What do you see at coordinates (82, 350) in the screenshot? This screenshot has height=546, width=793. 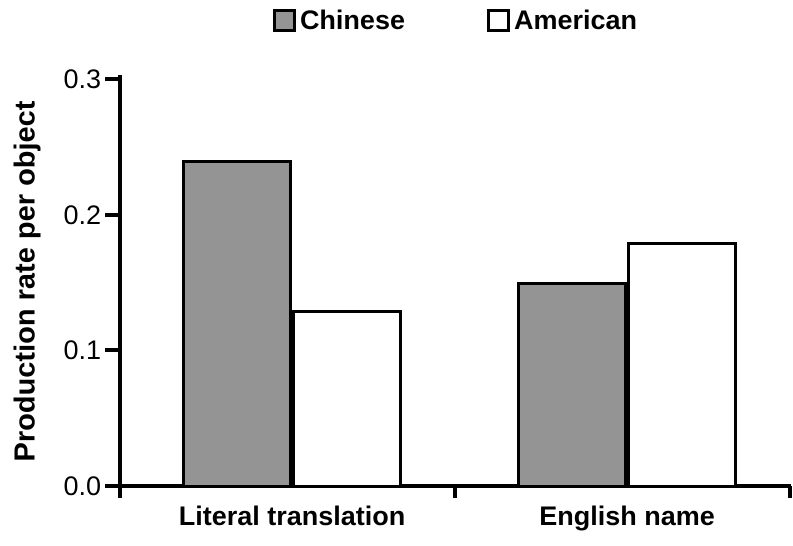 I see `y-tick-label: 0.1` at bounding box center [82, 350].